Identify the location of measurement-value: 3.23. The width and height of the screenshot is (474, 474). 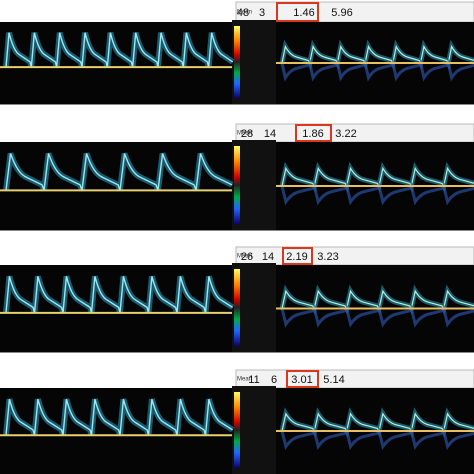
(327, 257).